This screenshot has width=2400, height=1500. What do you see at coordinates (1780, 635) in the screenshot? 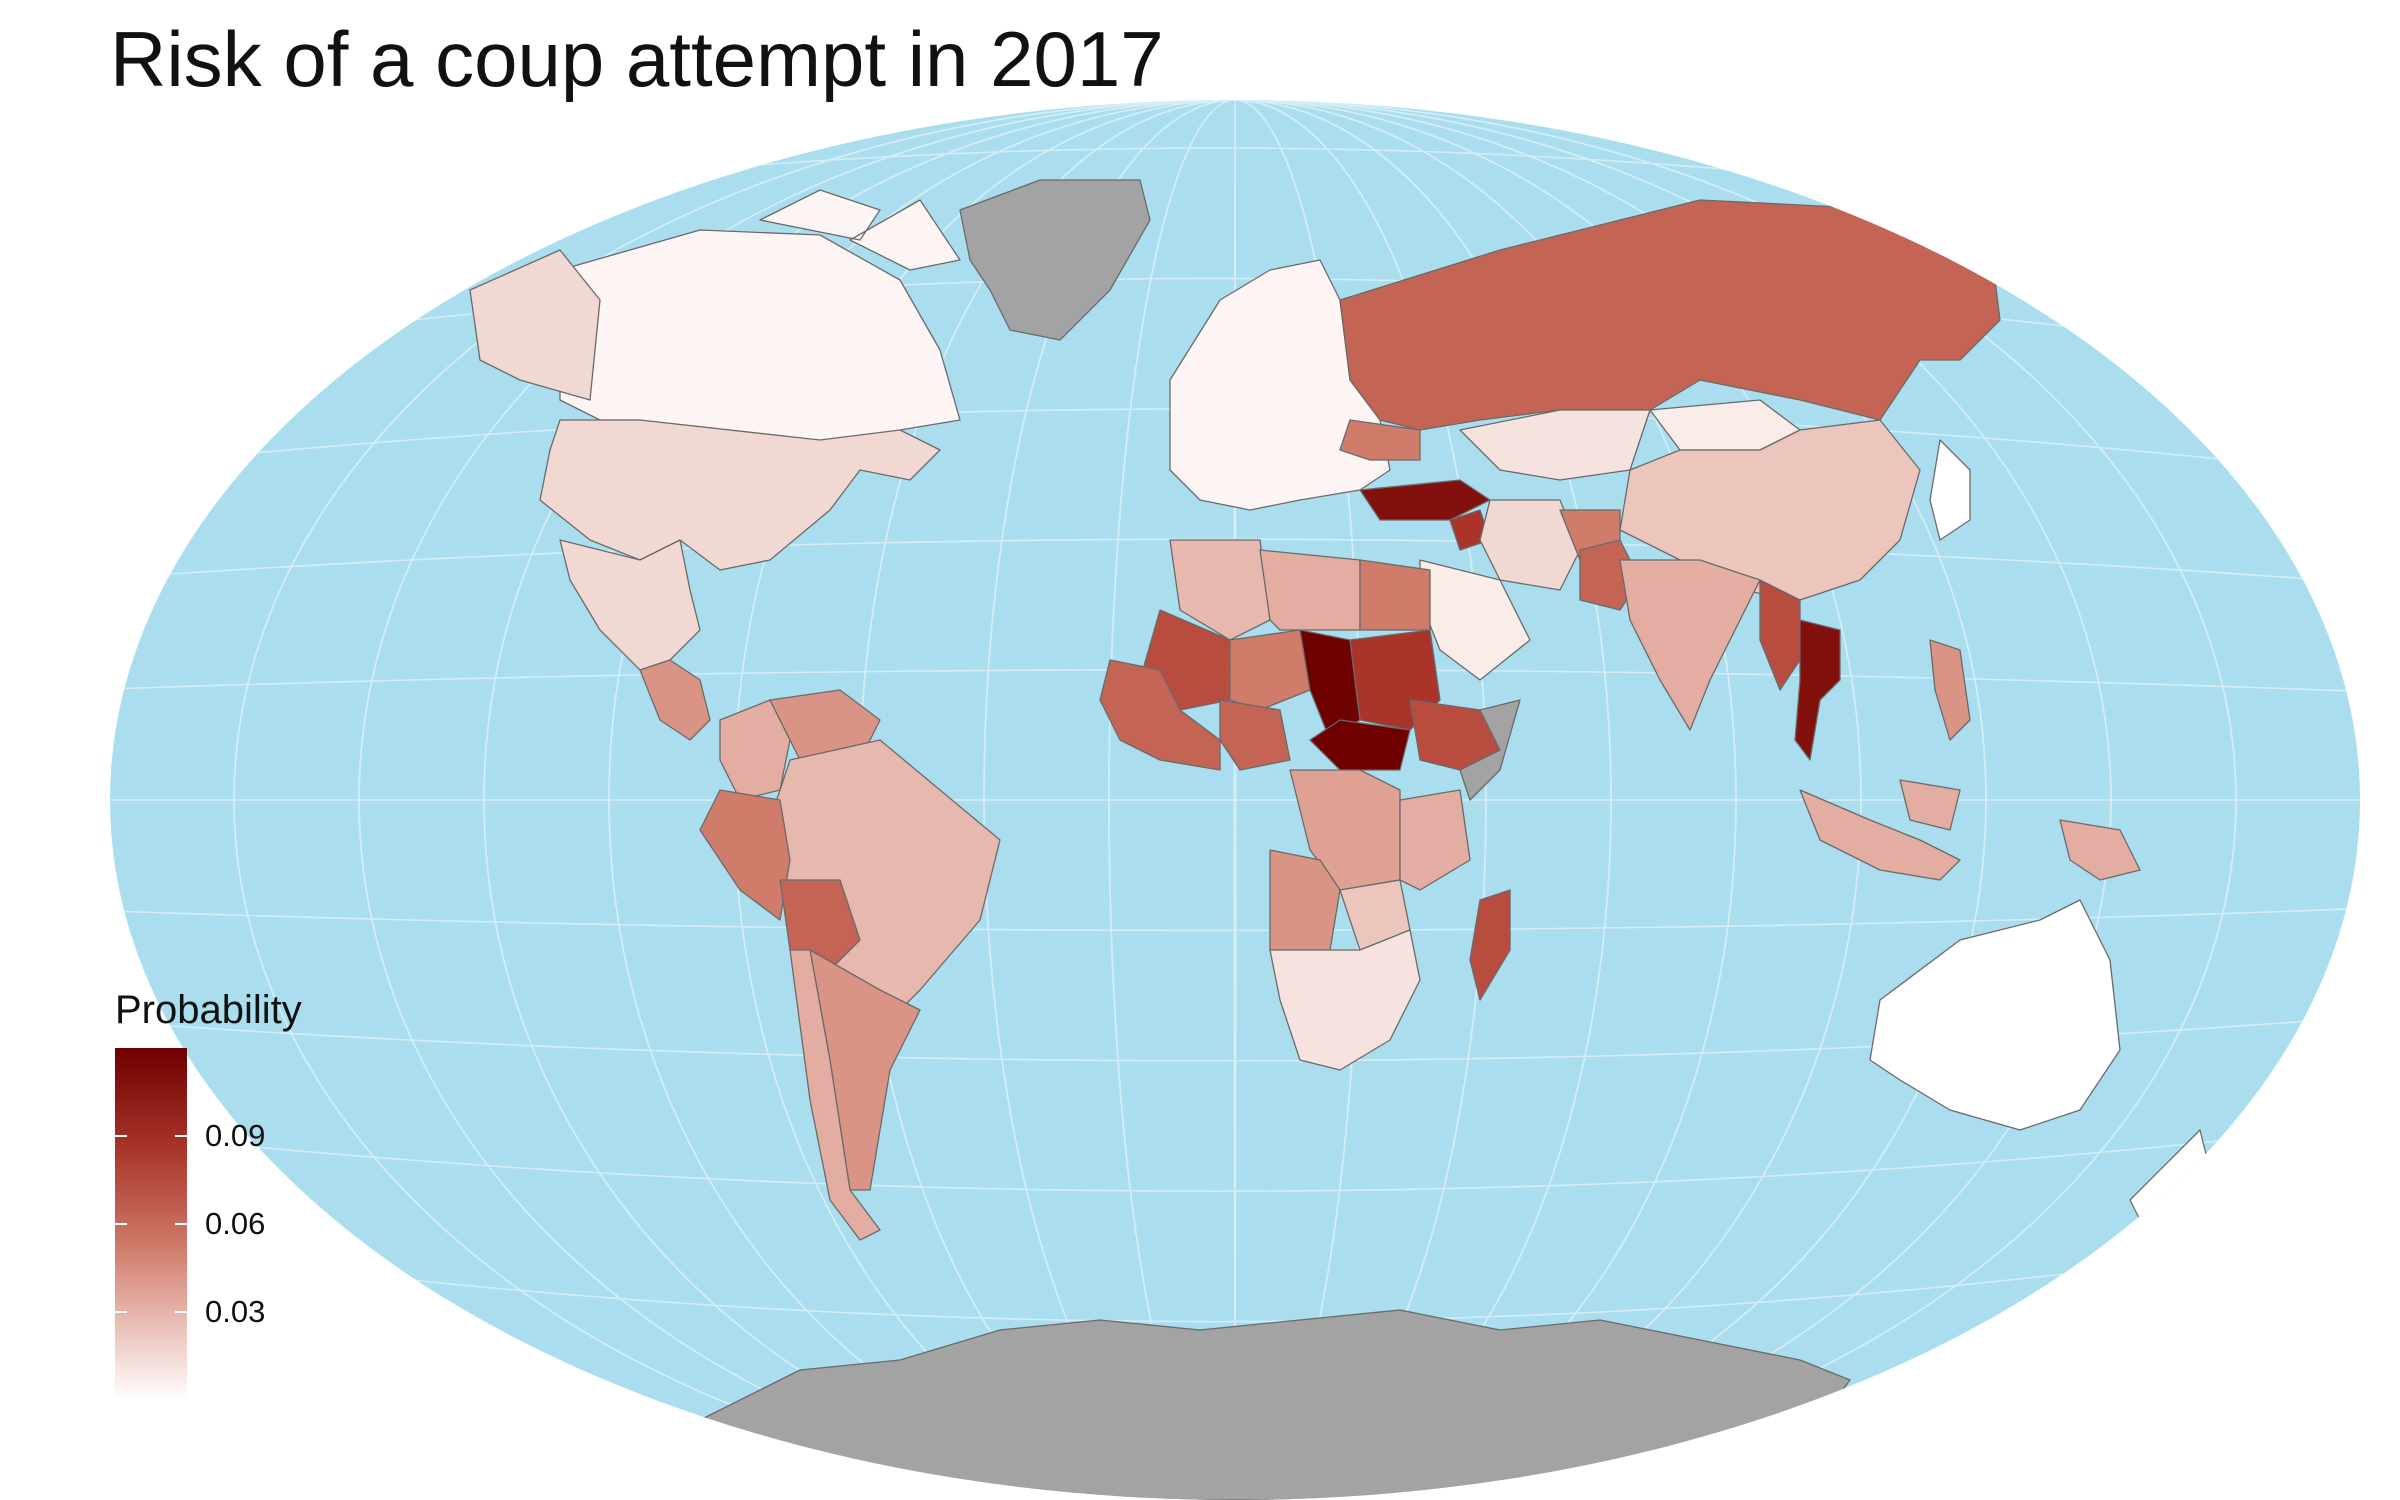
I see `region-myanmar` at bounding box center [1780, 635].